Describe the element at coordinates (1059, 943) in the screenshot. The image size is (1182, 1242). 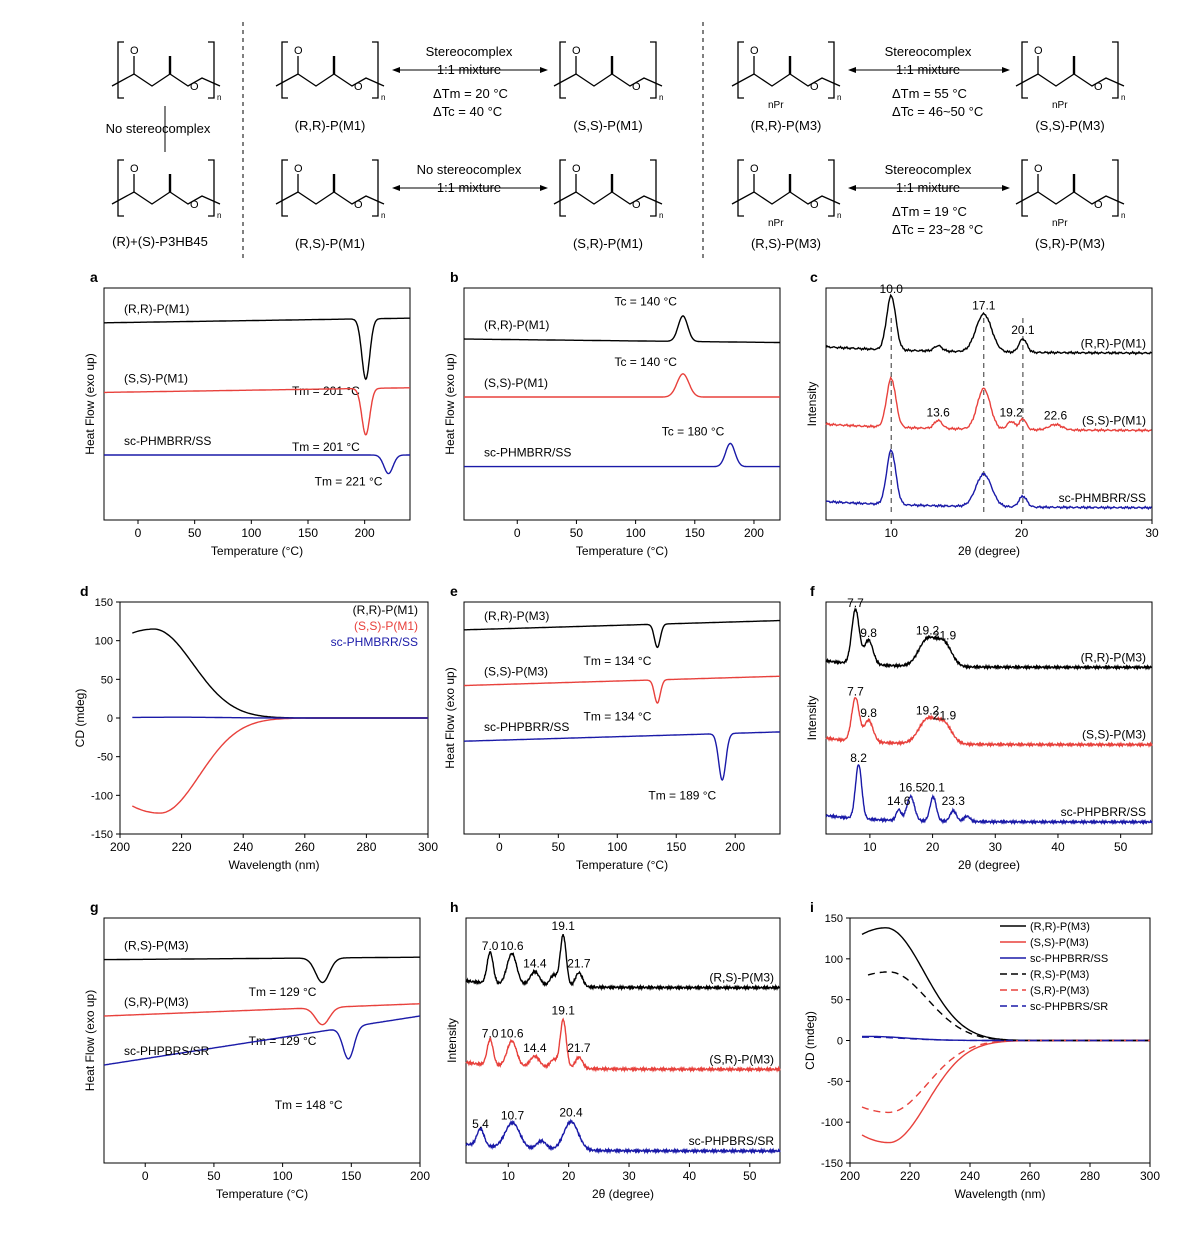
I see `legend-entry: (S,S)-P(M3)` at that location.